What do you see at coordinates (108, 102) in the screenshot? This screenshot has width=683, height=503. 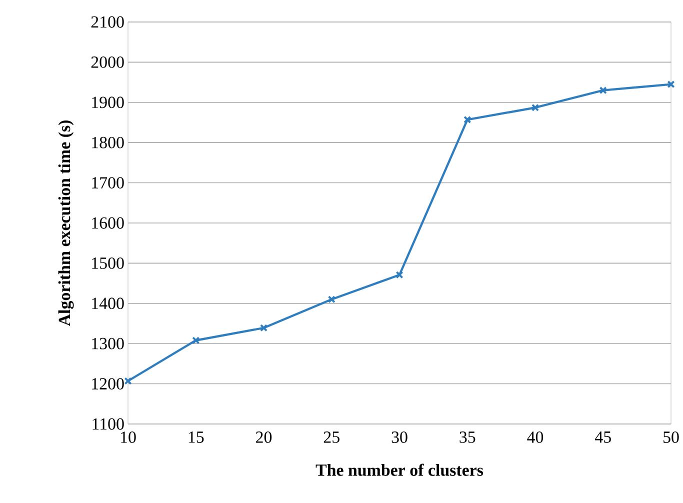 I see `y-tick-label: 1900` at bounding box center [108, 102].